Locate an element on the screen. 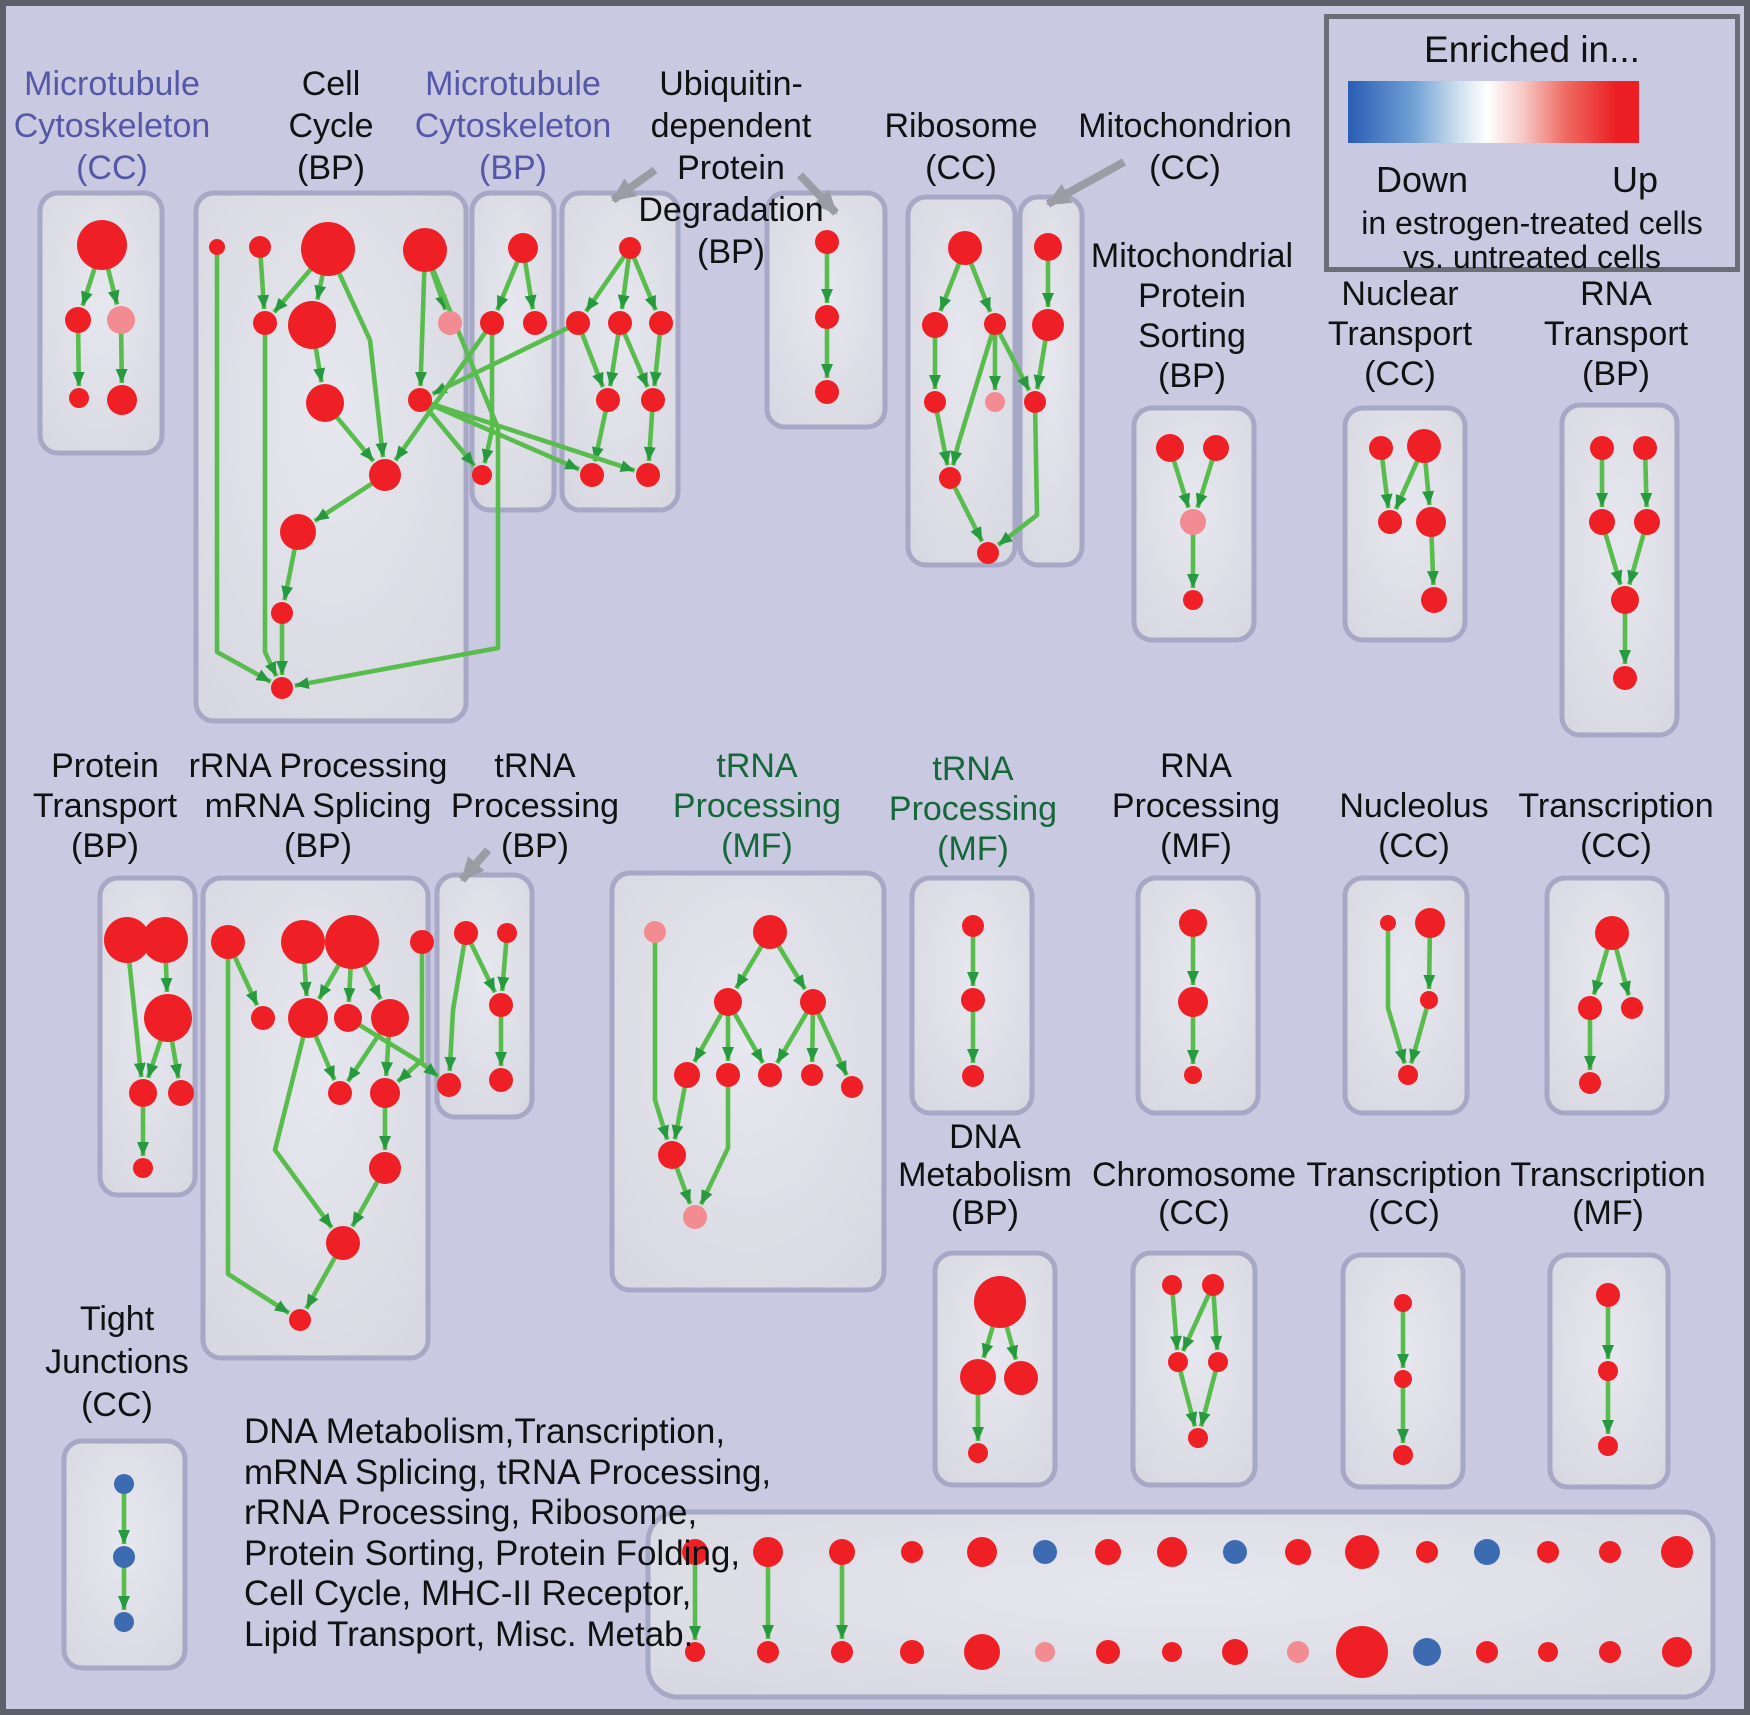 Image resolution: width=1750 pixels, height=1715 pixels. legend-subtitle-line1: in estrogen-treated cells is located at coordinates (1532, 223).